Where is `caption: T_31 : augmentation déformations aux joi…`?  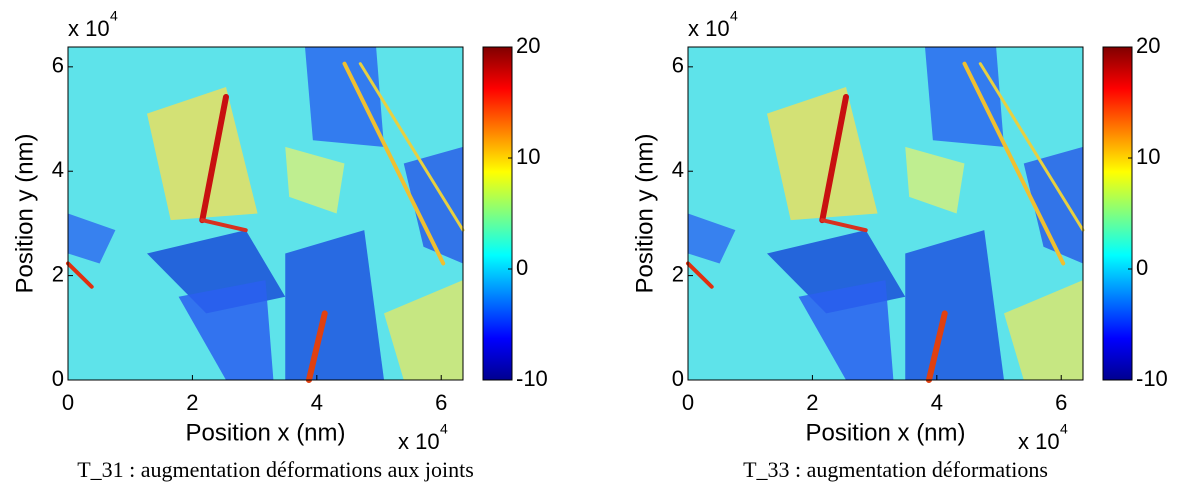 caption: T_31 : augmentation déformations aux joi… is located at coordinates (275, 469).